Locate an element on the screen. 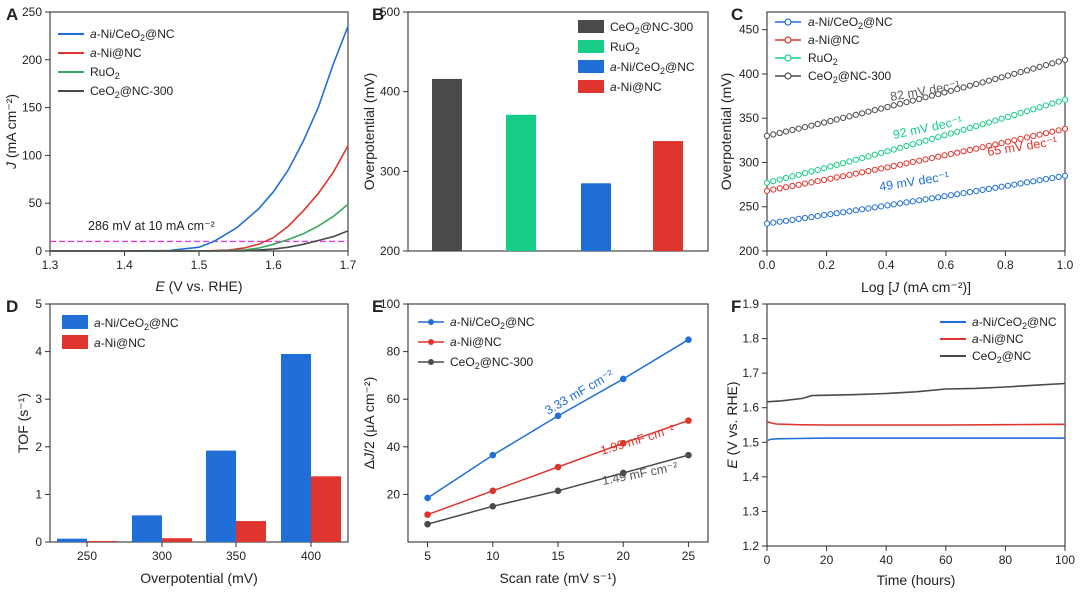  panel-a-x-tick-label: 1.4 is located at coordinates (124, 265).